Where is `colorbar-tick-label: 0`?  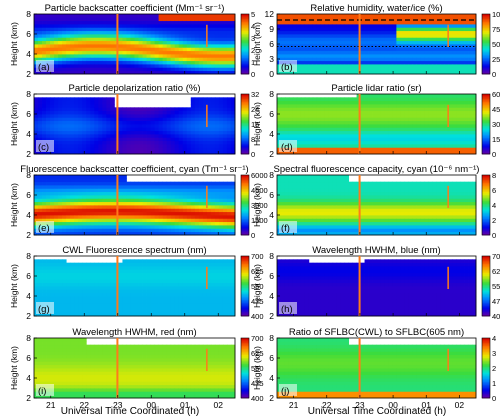 colorbar-tick-label: 0 is located at coordinates (494, 74).